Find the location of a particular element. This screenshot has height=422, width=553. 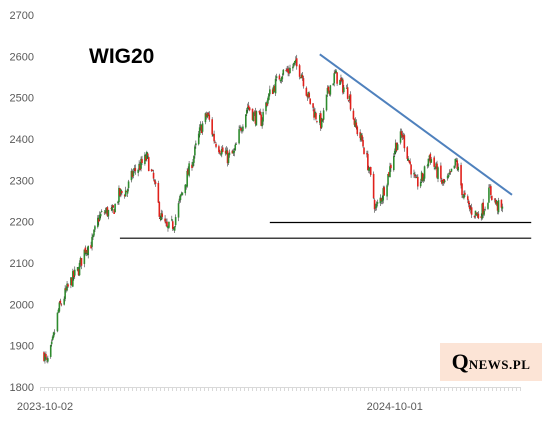

axis-layer is located at coordinates (280, 389).